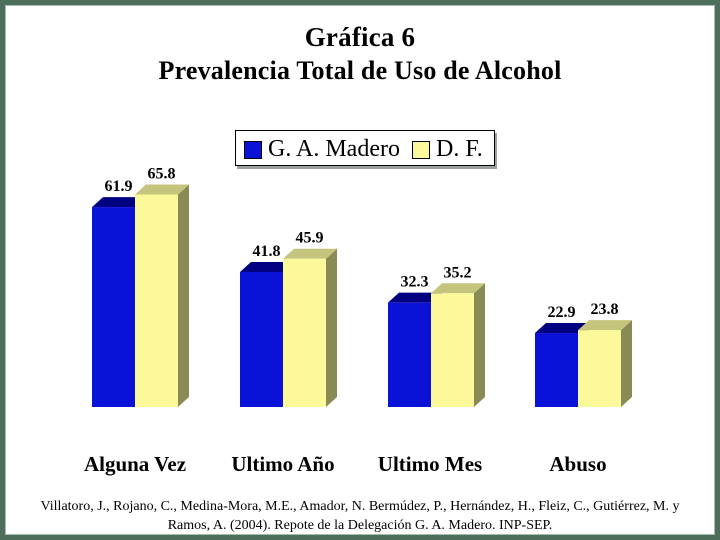  Describe the element at coordinates (430, 464) in the screenshot. I see `category-label-ultimo-mes: Ultimo Mes` at that location.